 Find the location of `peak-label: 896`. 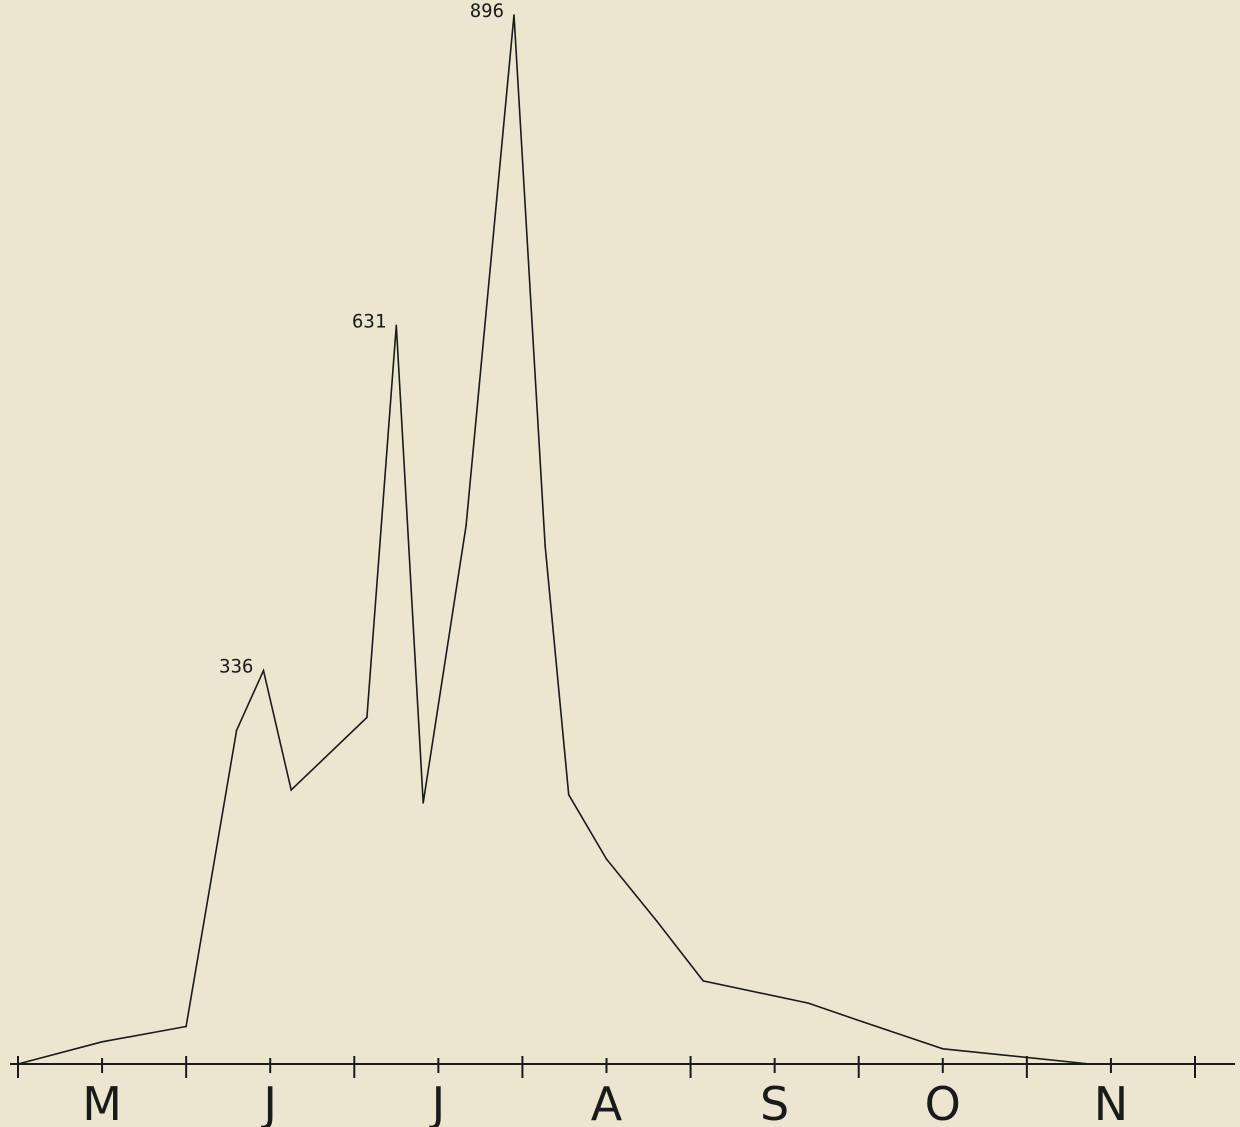

peak-label: 896 is located at coordinates (487, 11).